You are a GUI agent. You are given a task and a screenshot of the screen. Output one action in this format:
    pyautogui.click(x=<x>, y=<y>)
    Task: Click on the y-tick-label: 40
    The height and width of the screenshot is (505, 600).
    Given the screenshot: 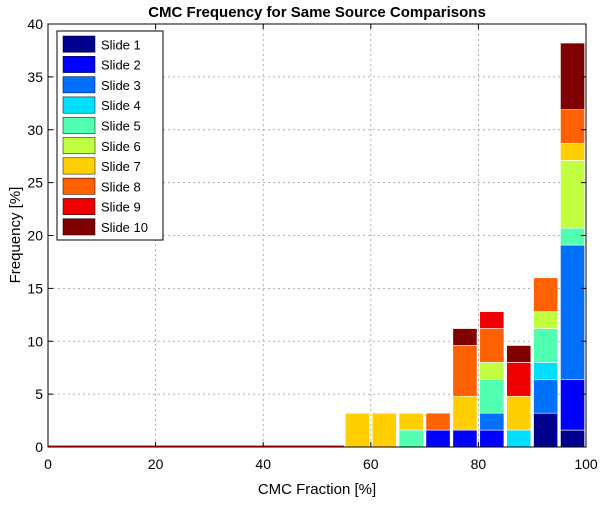 What is the action you would take?
    pyautogui.click(x=35, y=24)
    